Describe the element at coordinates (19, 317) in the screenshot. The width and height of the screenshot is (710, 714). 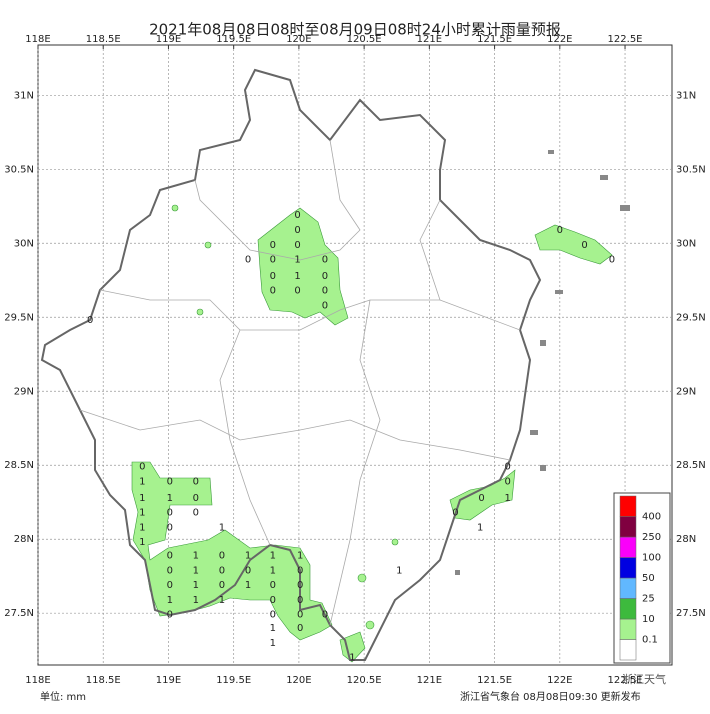
I see `y-tick-label: 29.5N` at that location.